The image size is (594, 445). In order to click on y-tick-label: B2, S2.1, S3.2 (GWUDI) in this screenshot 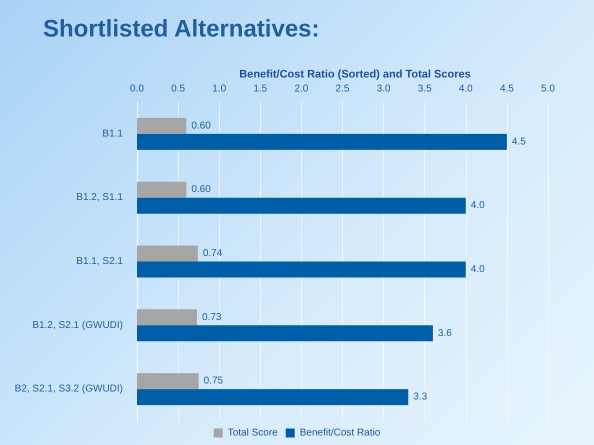, I will do `click(68, 389)`.